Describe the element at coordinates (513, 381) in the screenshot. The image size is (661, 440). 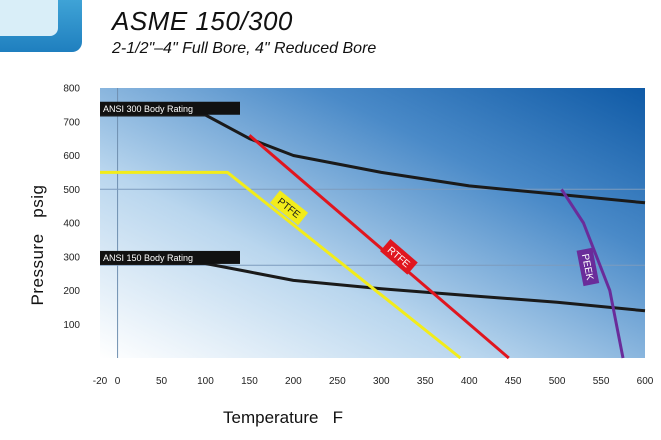
I see `x-tick-label: 450` at that location.